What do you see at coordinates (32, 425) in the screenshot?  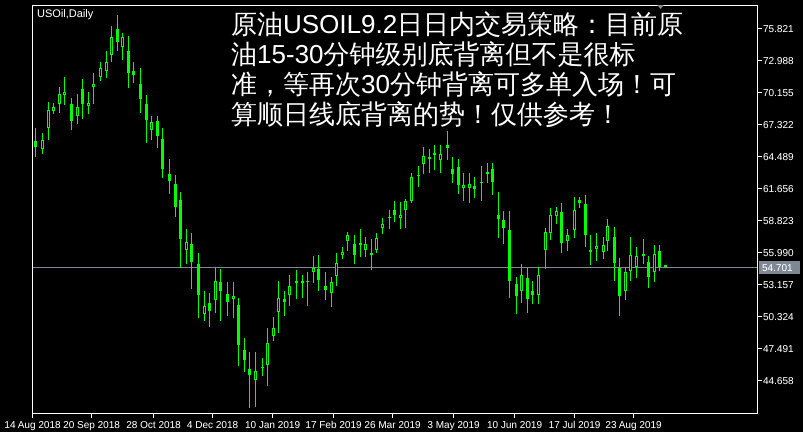 I see `x-tick-label: 14 Aug 2018` at bounding box center [32, 425].